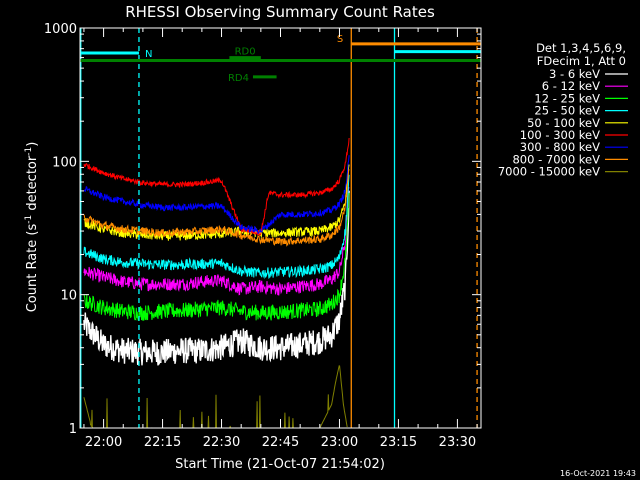  Describe the element at coordinates (560, 147) in the screenshot. I see `legend-label-6: 300 - 800 keV` at that location.